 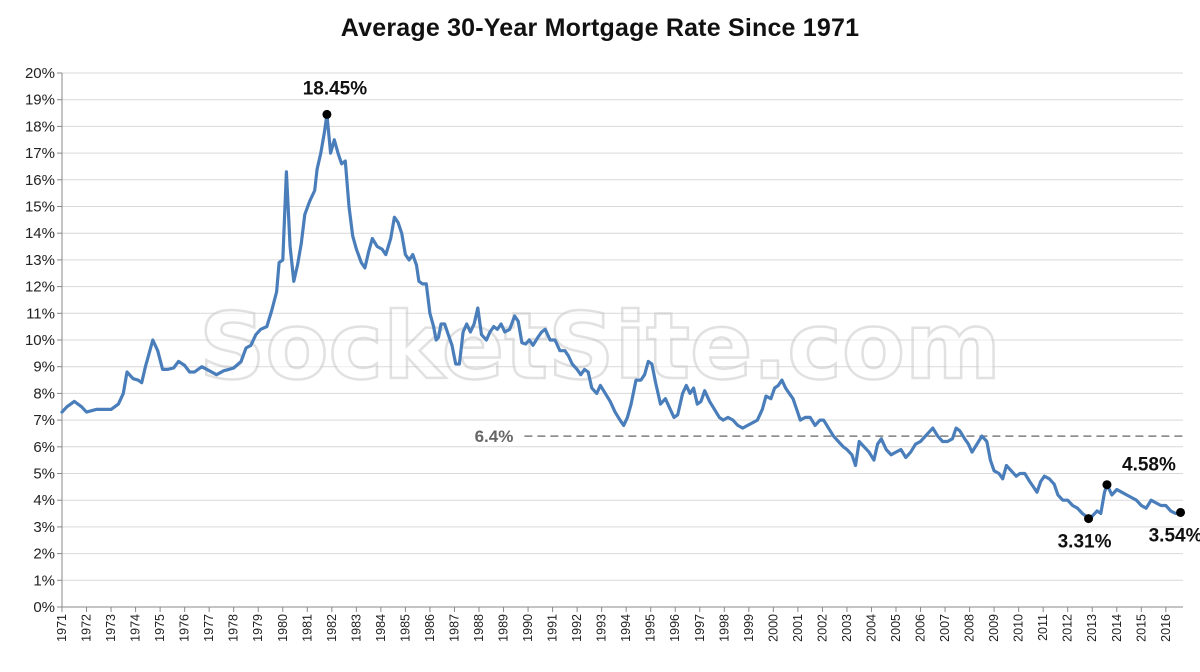 What do you see at coordinates (1085, 542) in the screenshot?
I see `annotation-label: 3.31%` at bounding box center [1085, 542].